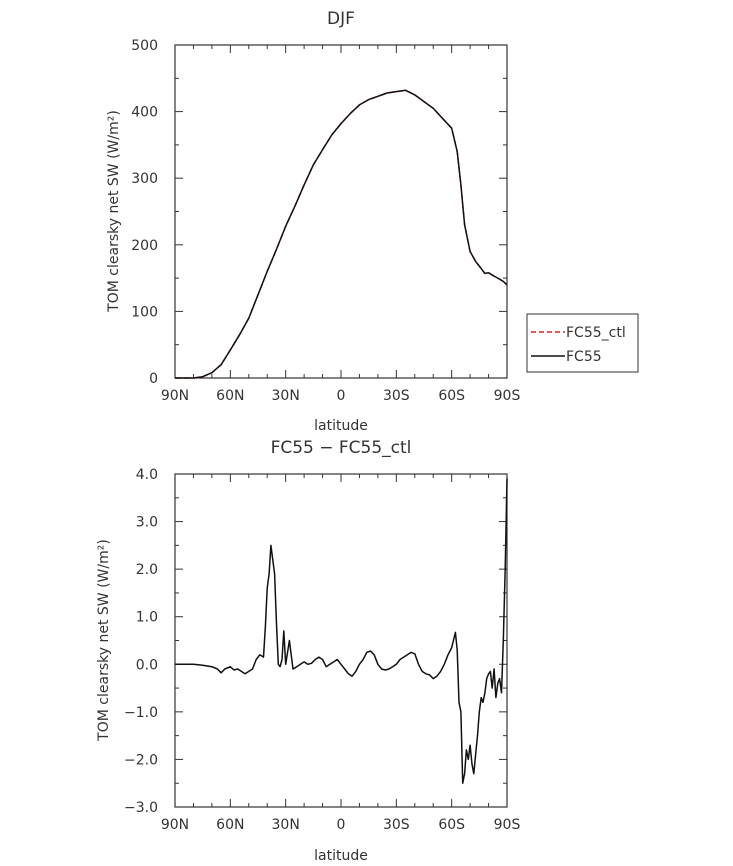 The image size is (733, 866). Describe the element at coordinates (104, 640) in the screenshot. I see `bottom-y-axis-label: TOM clearsky net SW (W/m²)` at that location.